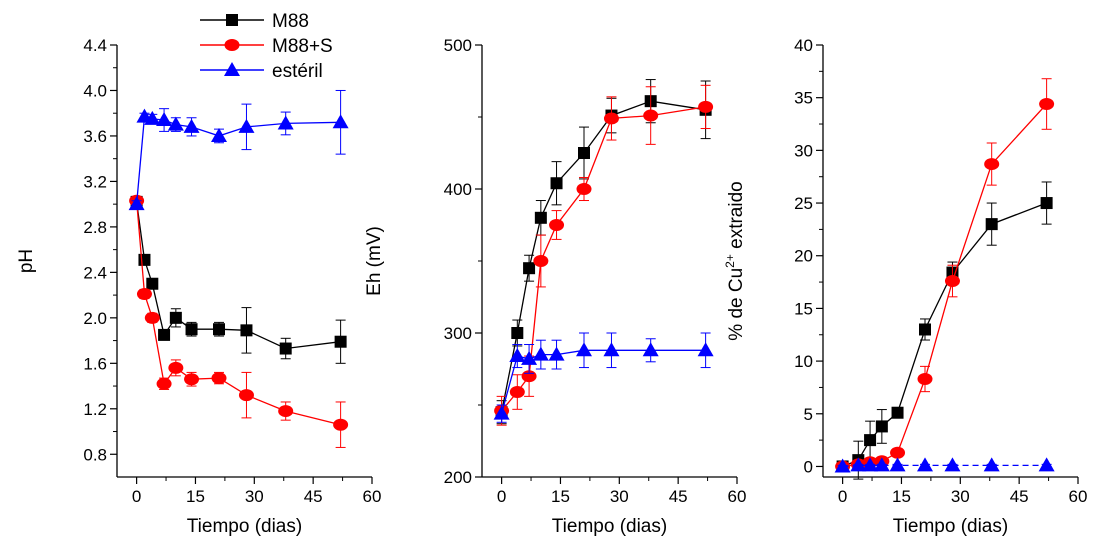 This screenshot has height=552, width=1095. I want to click on y-tick-label: 0.8, so click(95, 454).